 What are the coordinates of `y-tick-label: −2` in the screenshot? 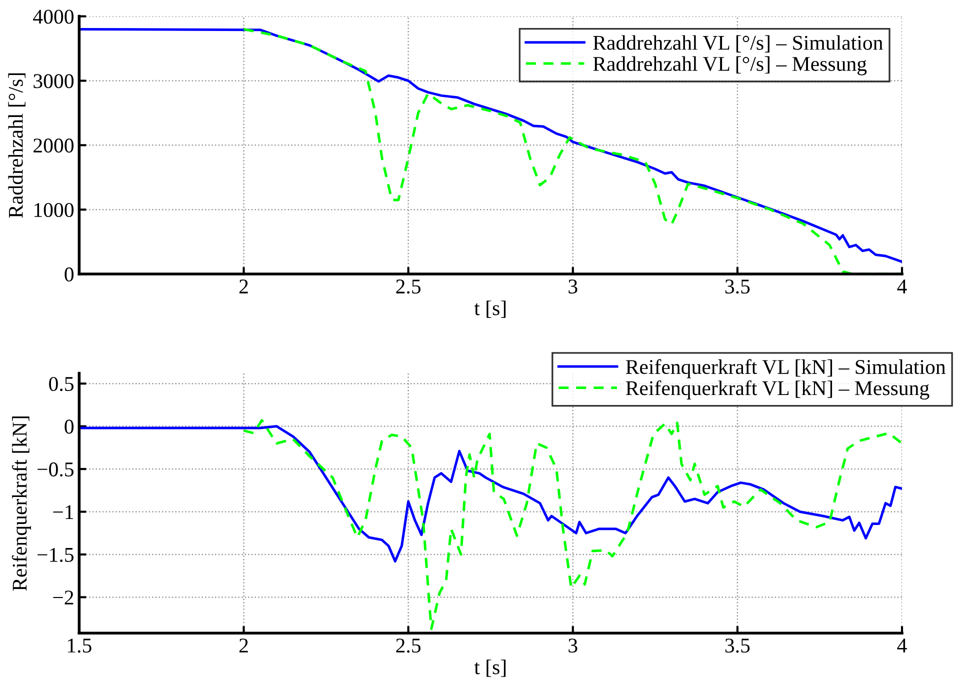 It's located at (63, 597).